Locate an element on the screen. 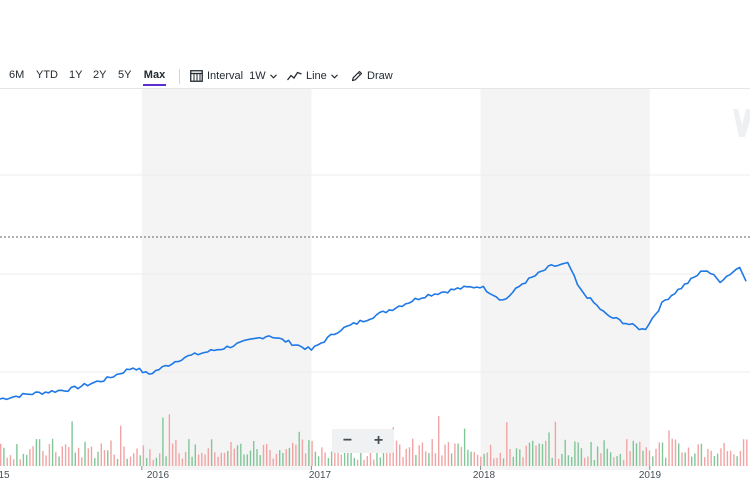 This screenshot has width=750, height=500. zoom-in-button: + is located at coordinates (378, 441).